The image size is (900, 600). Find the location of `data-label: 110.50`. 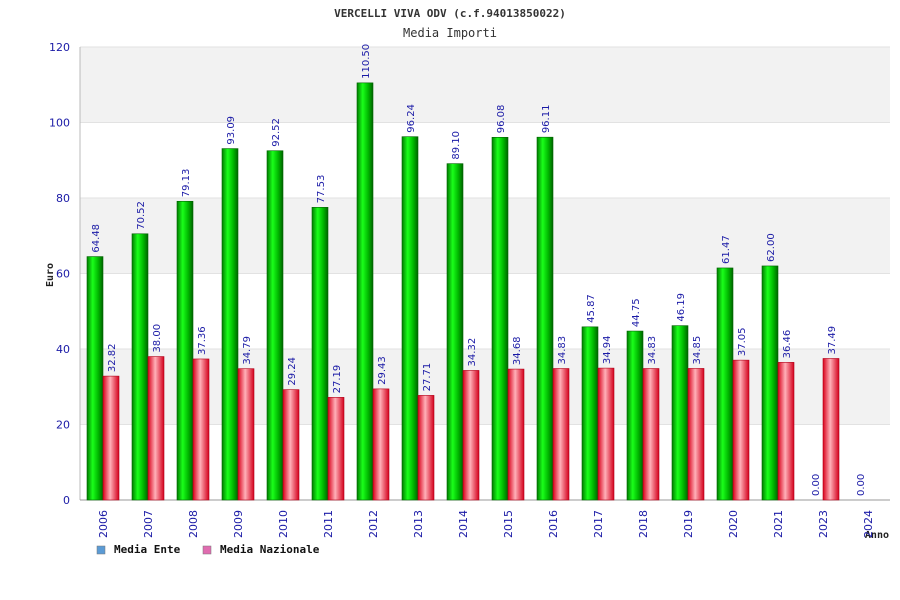

data-label: 110.50 is located at coordinates (366, 61).